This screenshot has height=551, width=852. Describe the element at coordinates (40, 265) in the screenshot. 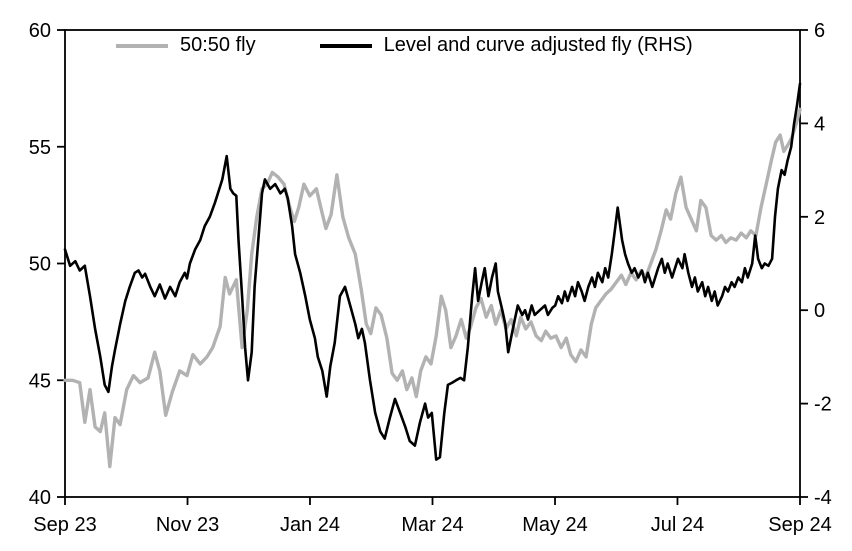

I see `left-axis-tick-label: 50` at that location.